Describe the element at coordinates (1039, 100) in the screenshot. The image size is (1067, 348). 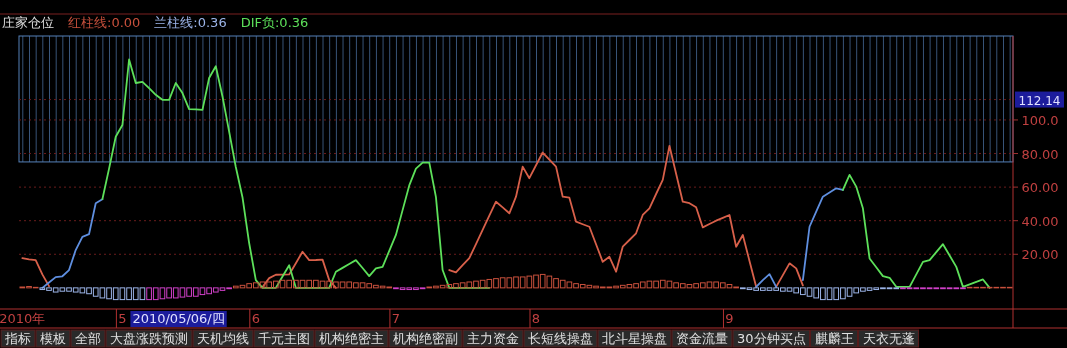
I see `ref-line-label: 112.14` at that location.